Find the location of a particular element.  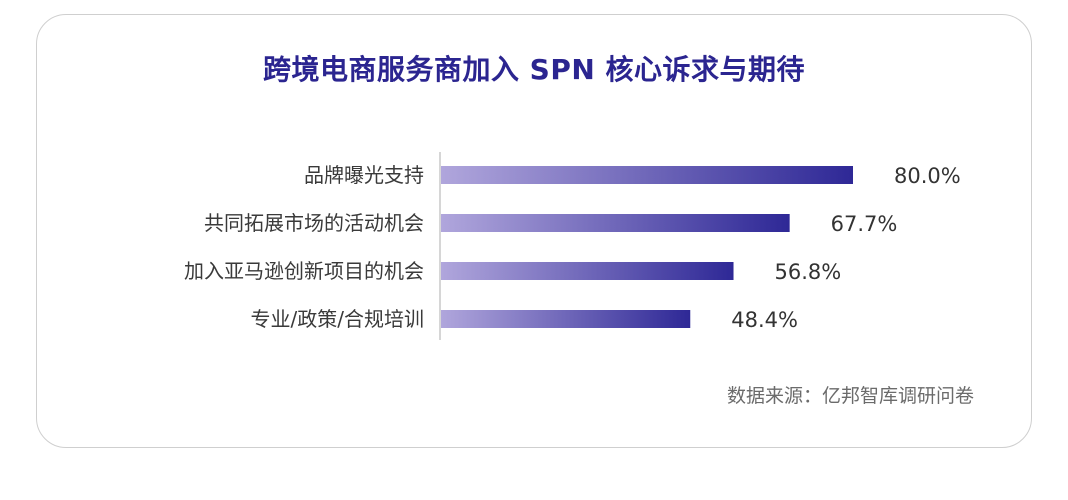

chart-title: 跨境电商服务商加入 SPN 核心诉求与期待 is located at coordinates (534, 69).